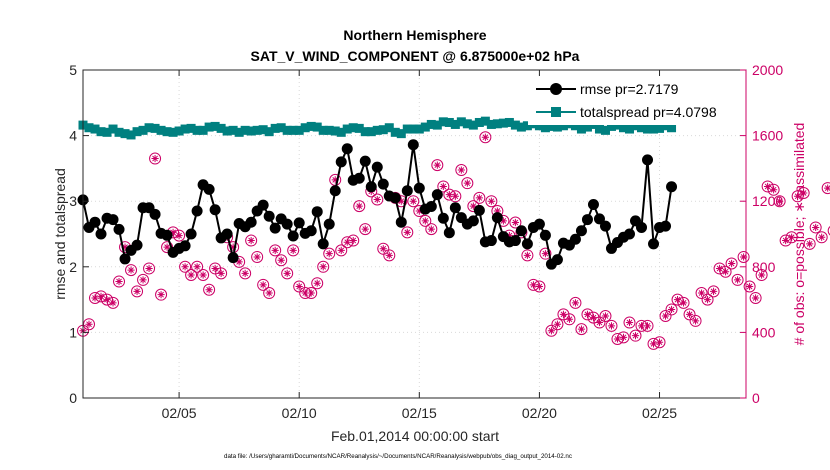 The width and height of the screenshot is (830, 470). Describe the element at coordinates (414, 35) in the screenshot. I see `chart-title: Northern Hemisphere` at that location.